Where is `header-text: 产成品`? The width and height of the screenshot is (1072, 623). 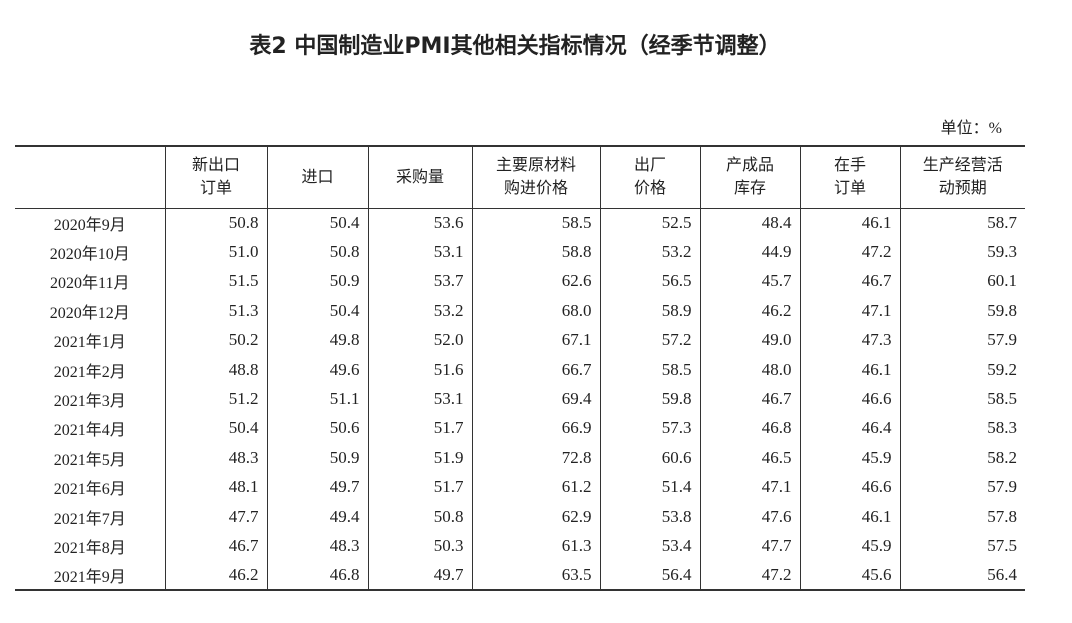
header-text: 产成品 is located at coordinates (749, 166).